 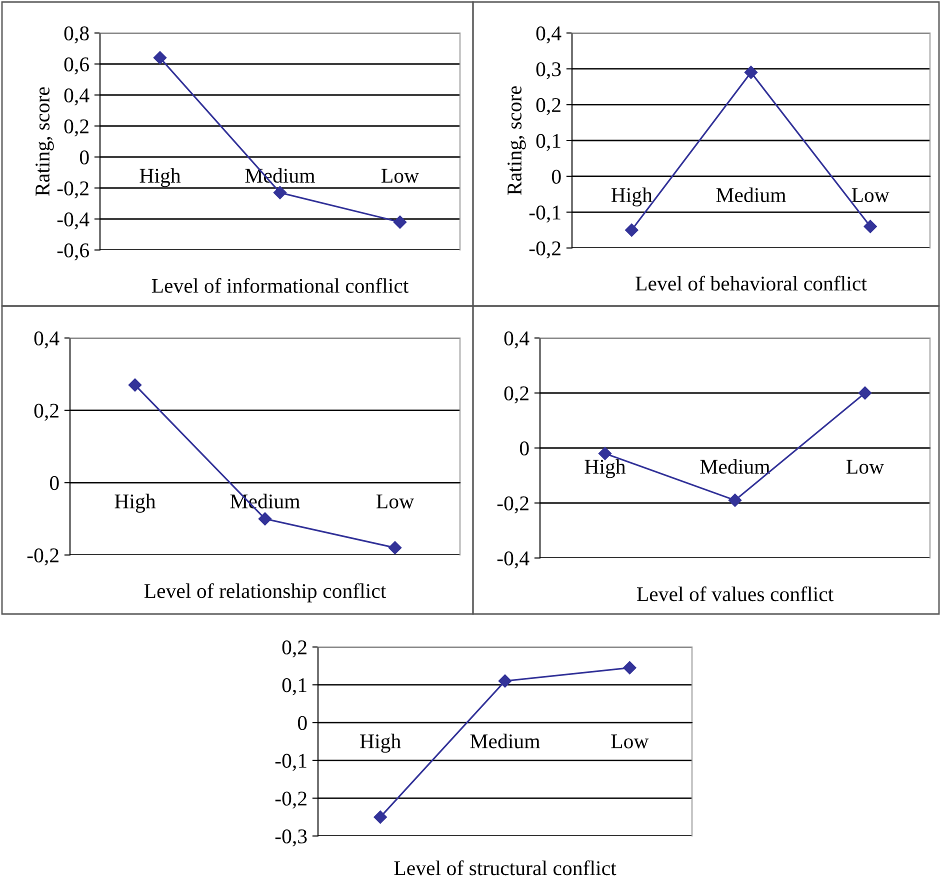 I want to click on y-tick-label: 0,6, so click(x=76, y=65).